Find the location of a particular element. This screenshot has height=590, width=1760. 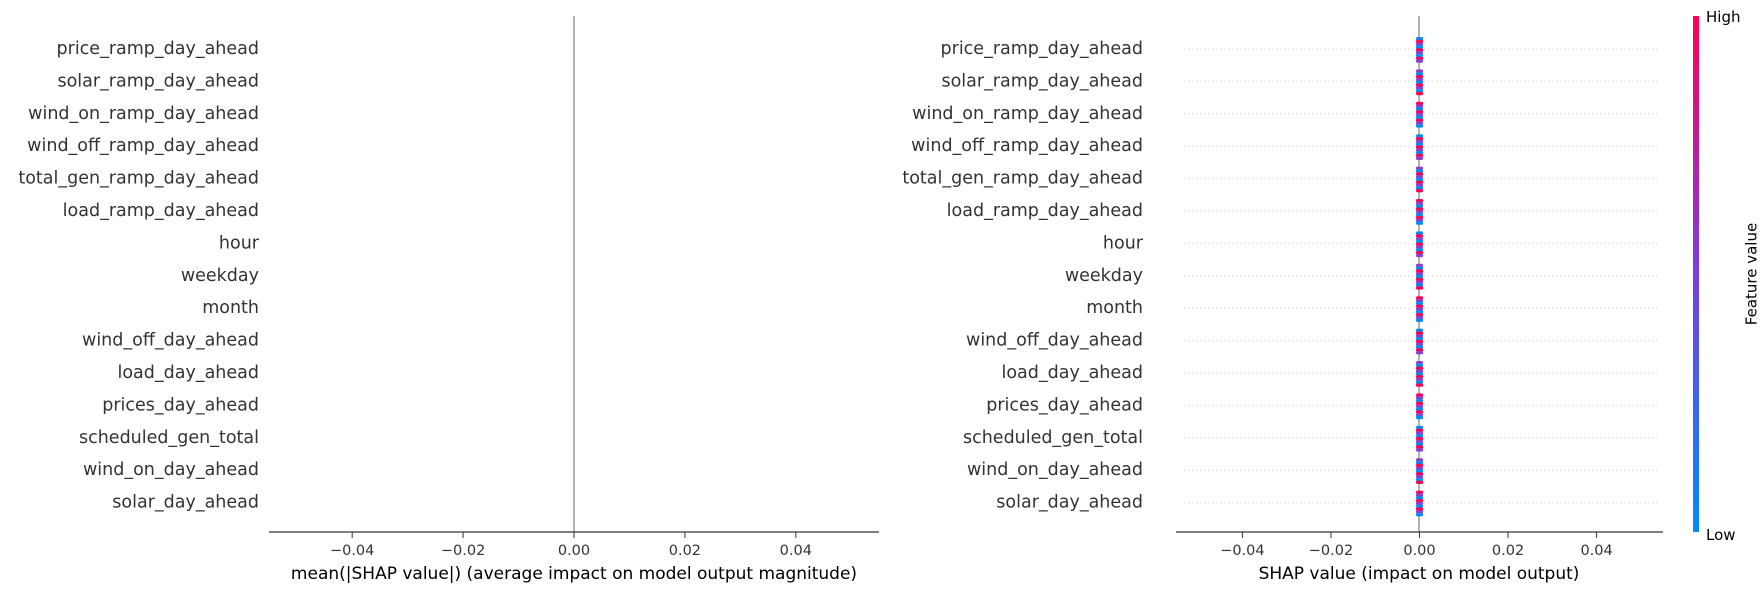

beeswarm-feature-label: solar_day_ahead is located at coordinates (1069, 503).